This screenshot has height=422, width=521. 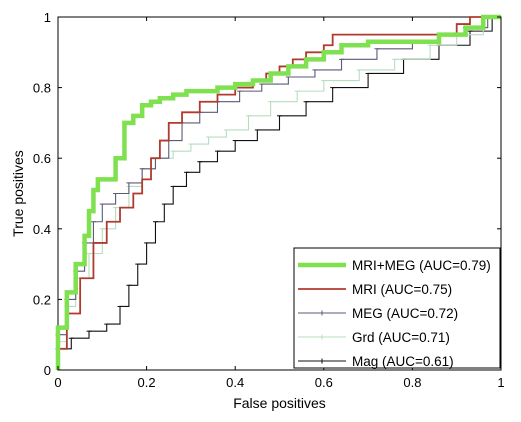 I want to click on y-tick-label: 0.4, so click(x=42, y=229).